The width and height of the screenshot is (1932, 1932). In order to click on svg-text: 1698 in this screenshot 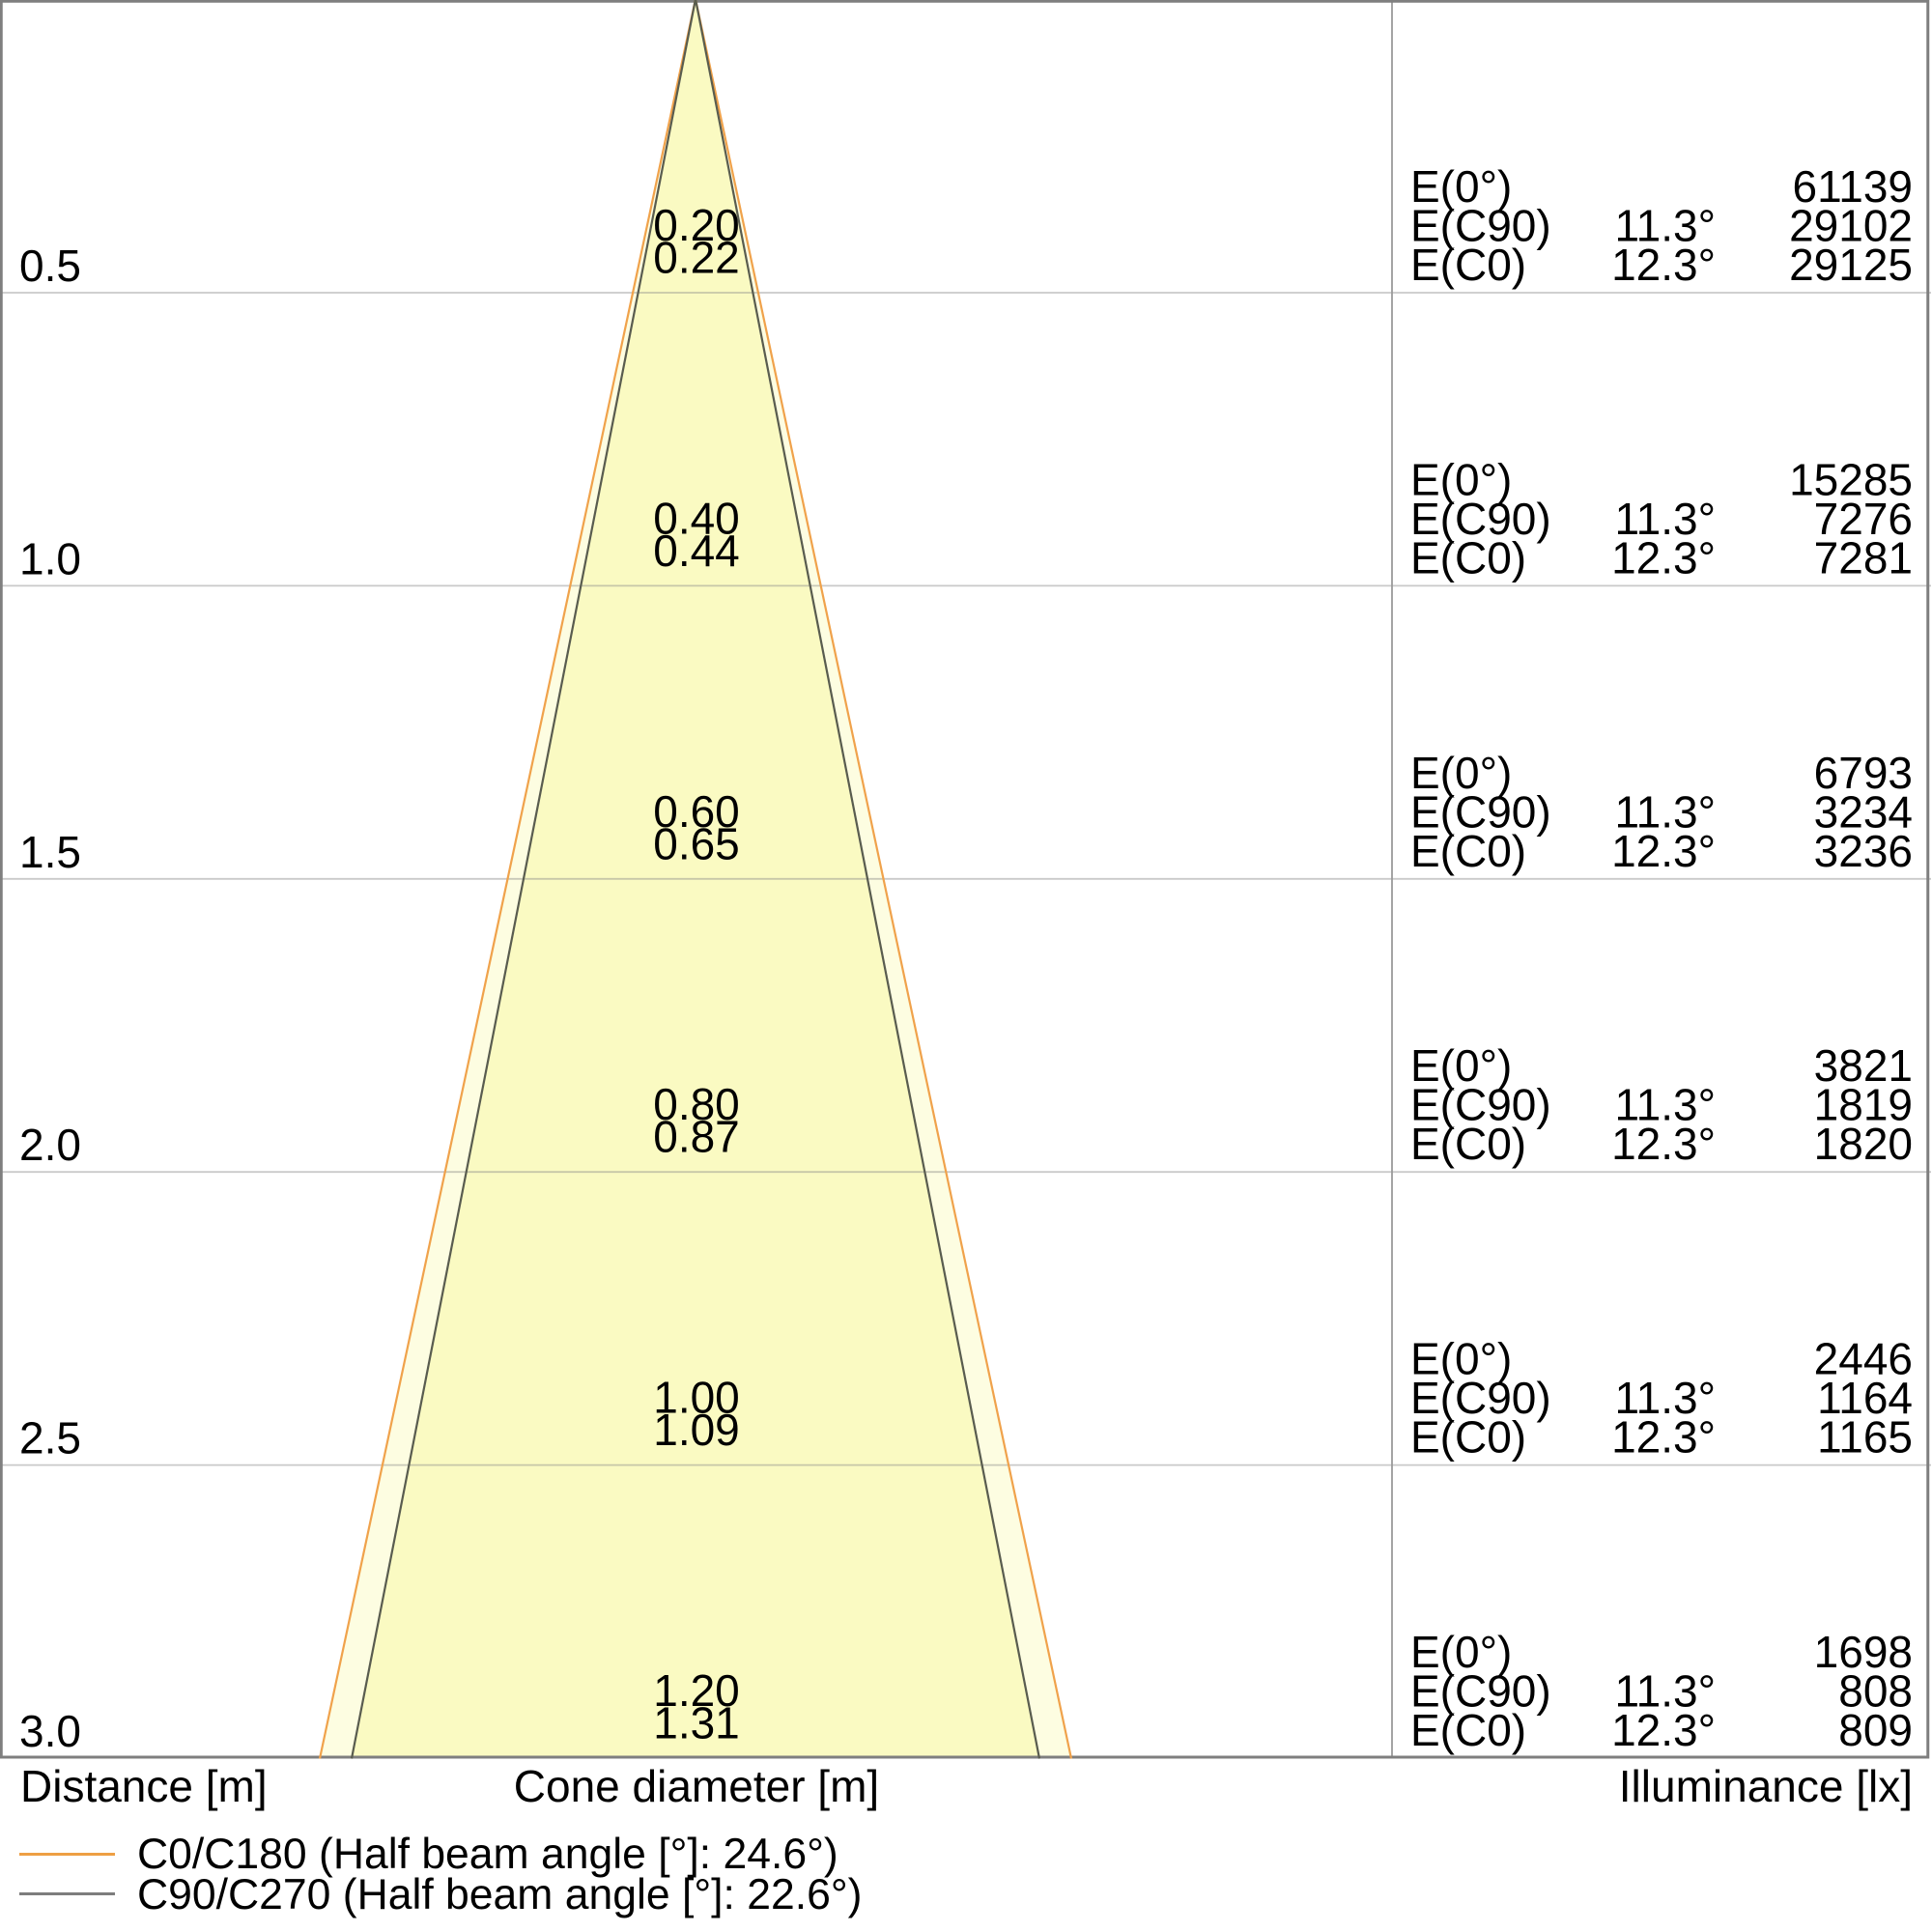, I will do `click(1863, 1652)`.